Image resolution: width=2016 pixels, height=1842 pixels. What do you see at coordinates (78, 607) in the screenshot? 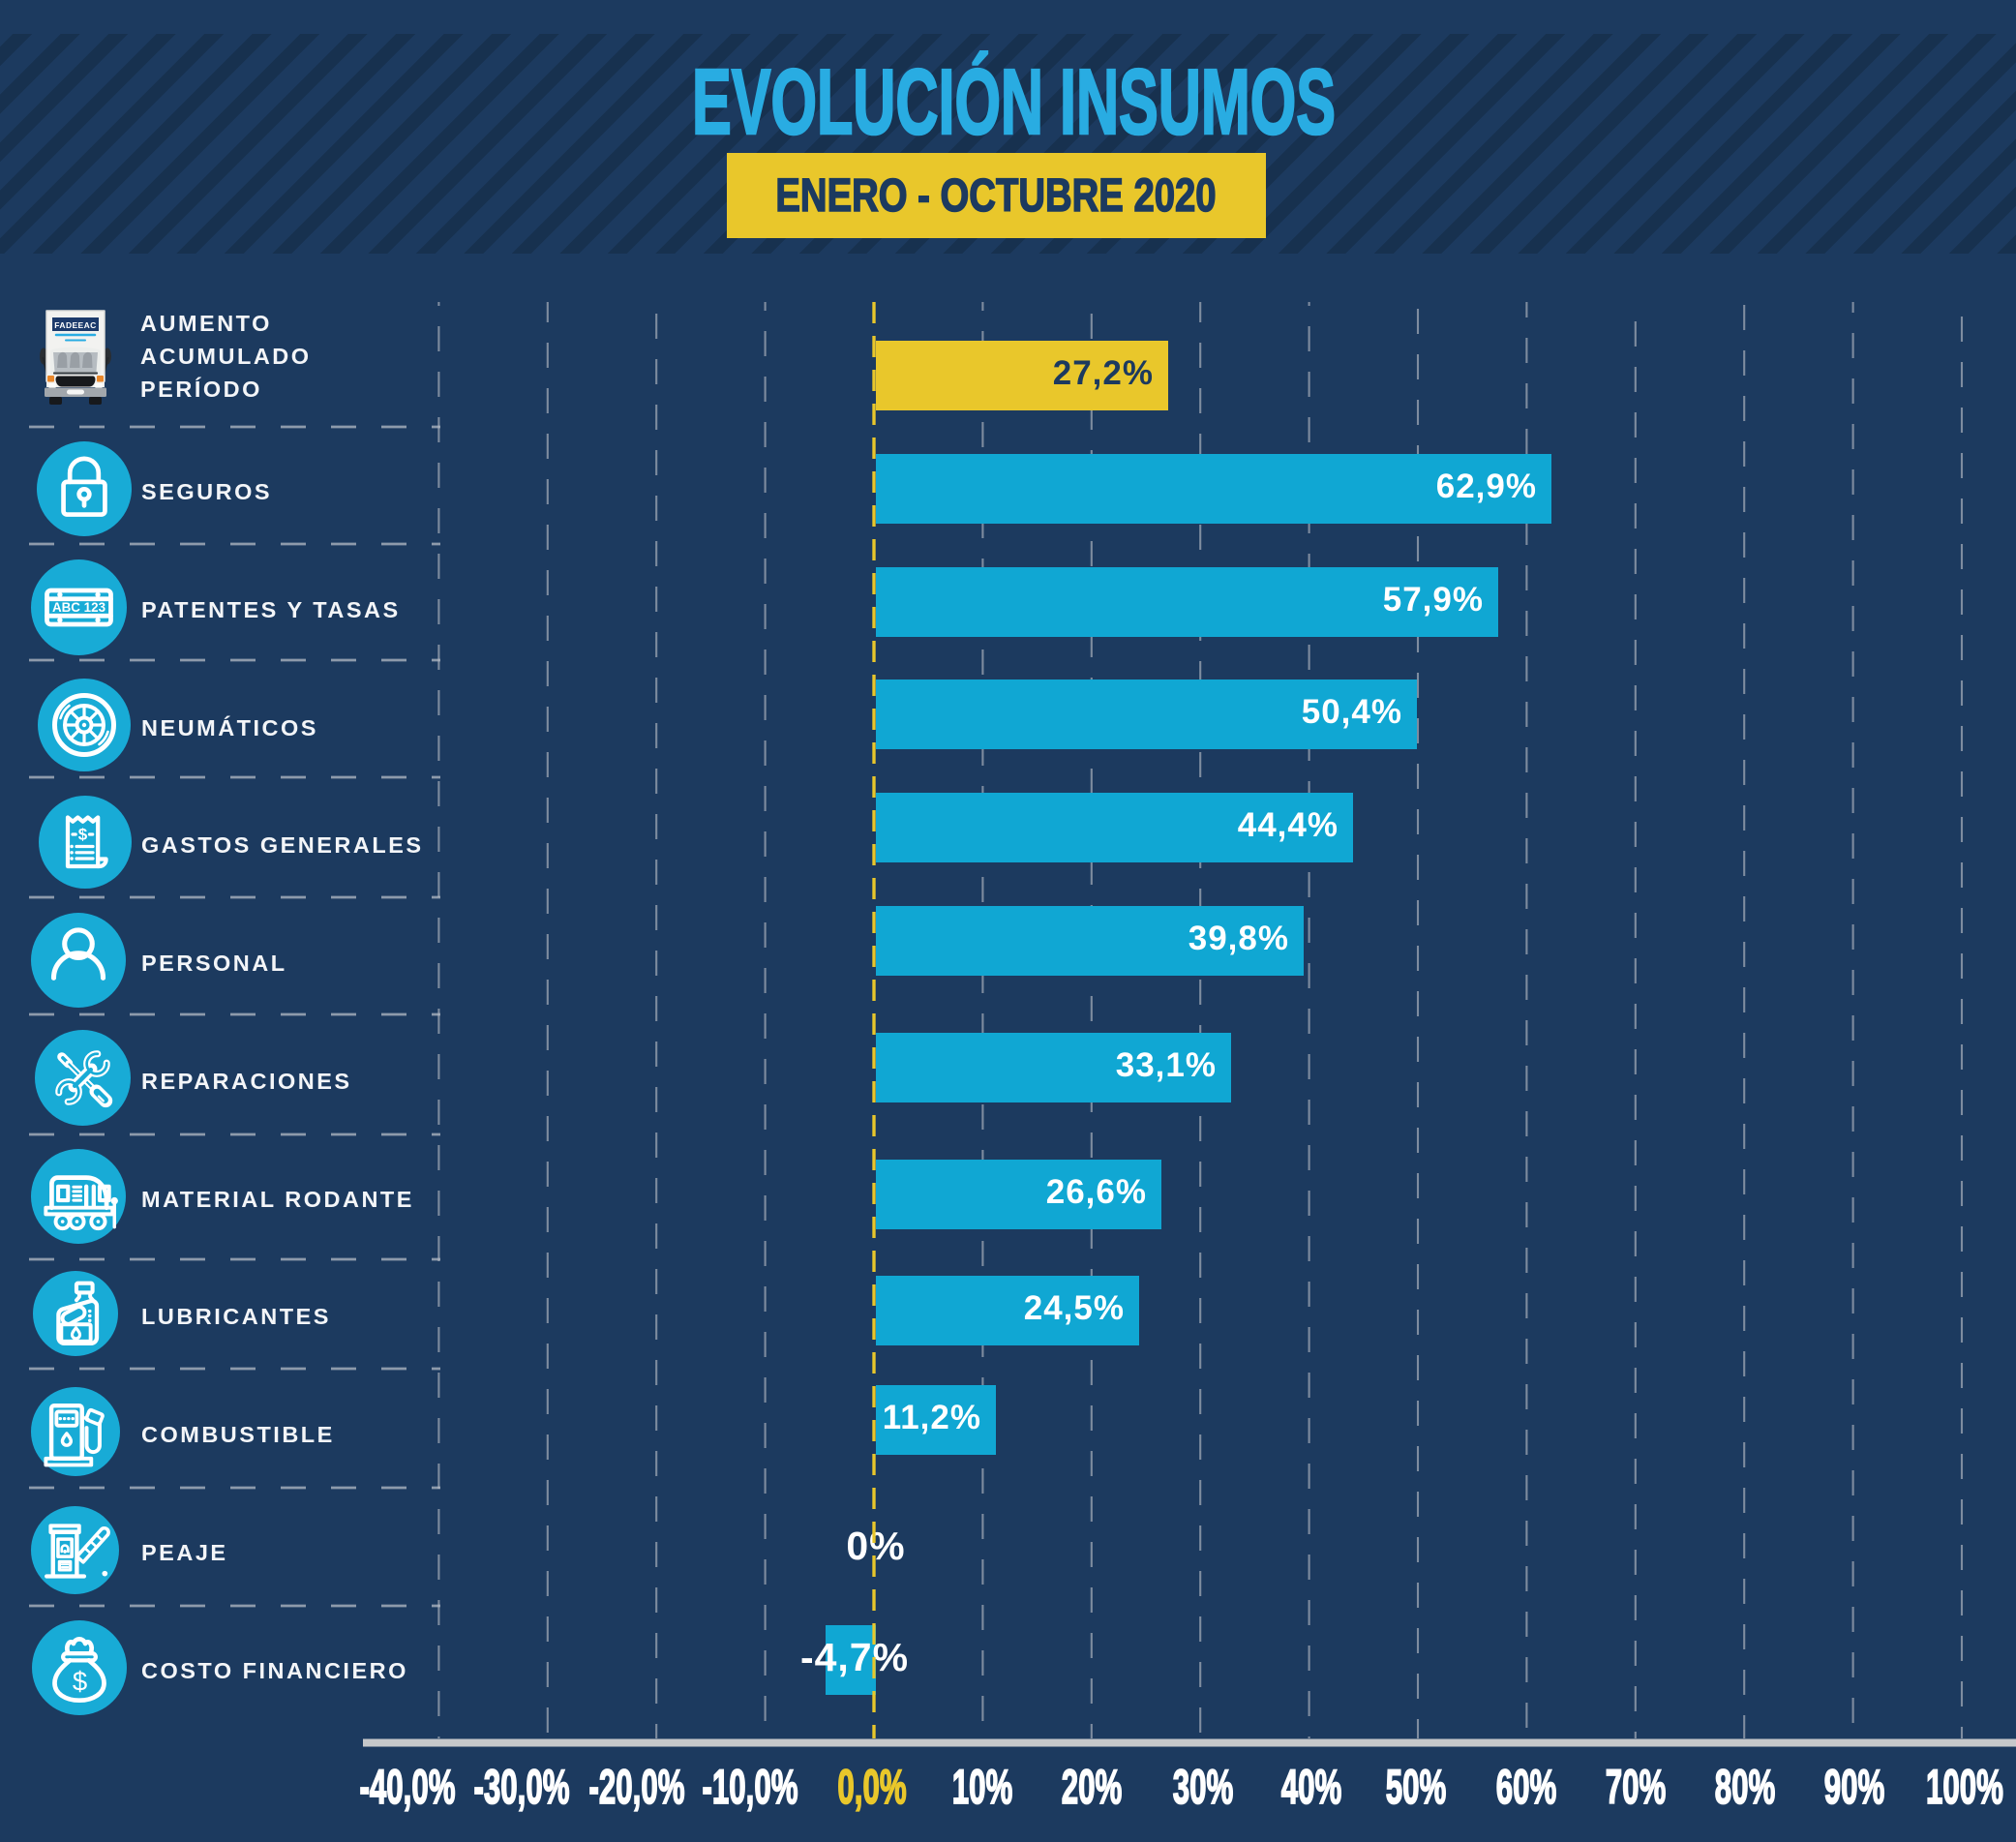
I see `svg-text: ABC 123` at bounding box center [78, 607].